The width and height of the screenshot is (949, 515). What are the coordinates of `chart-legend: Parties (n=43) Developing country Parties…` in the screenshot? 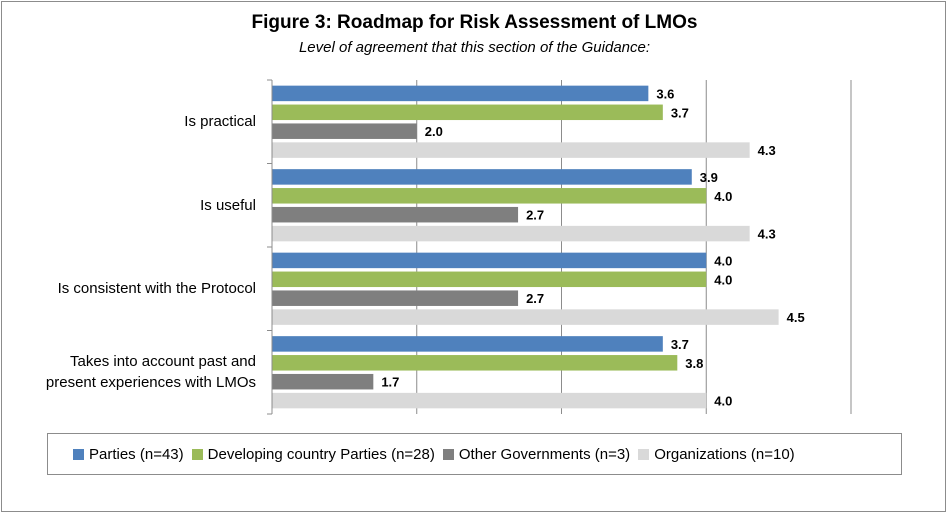 It's located at (474, 454).